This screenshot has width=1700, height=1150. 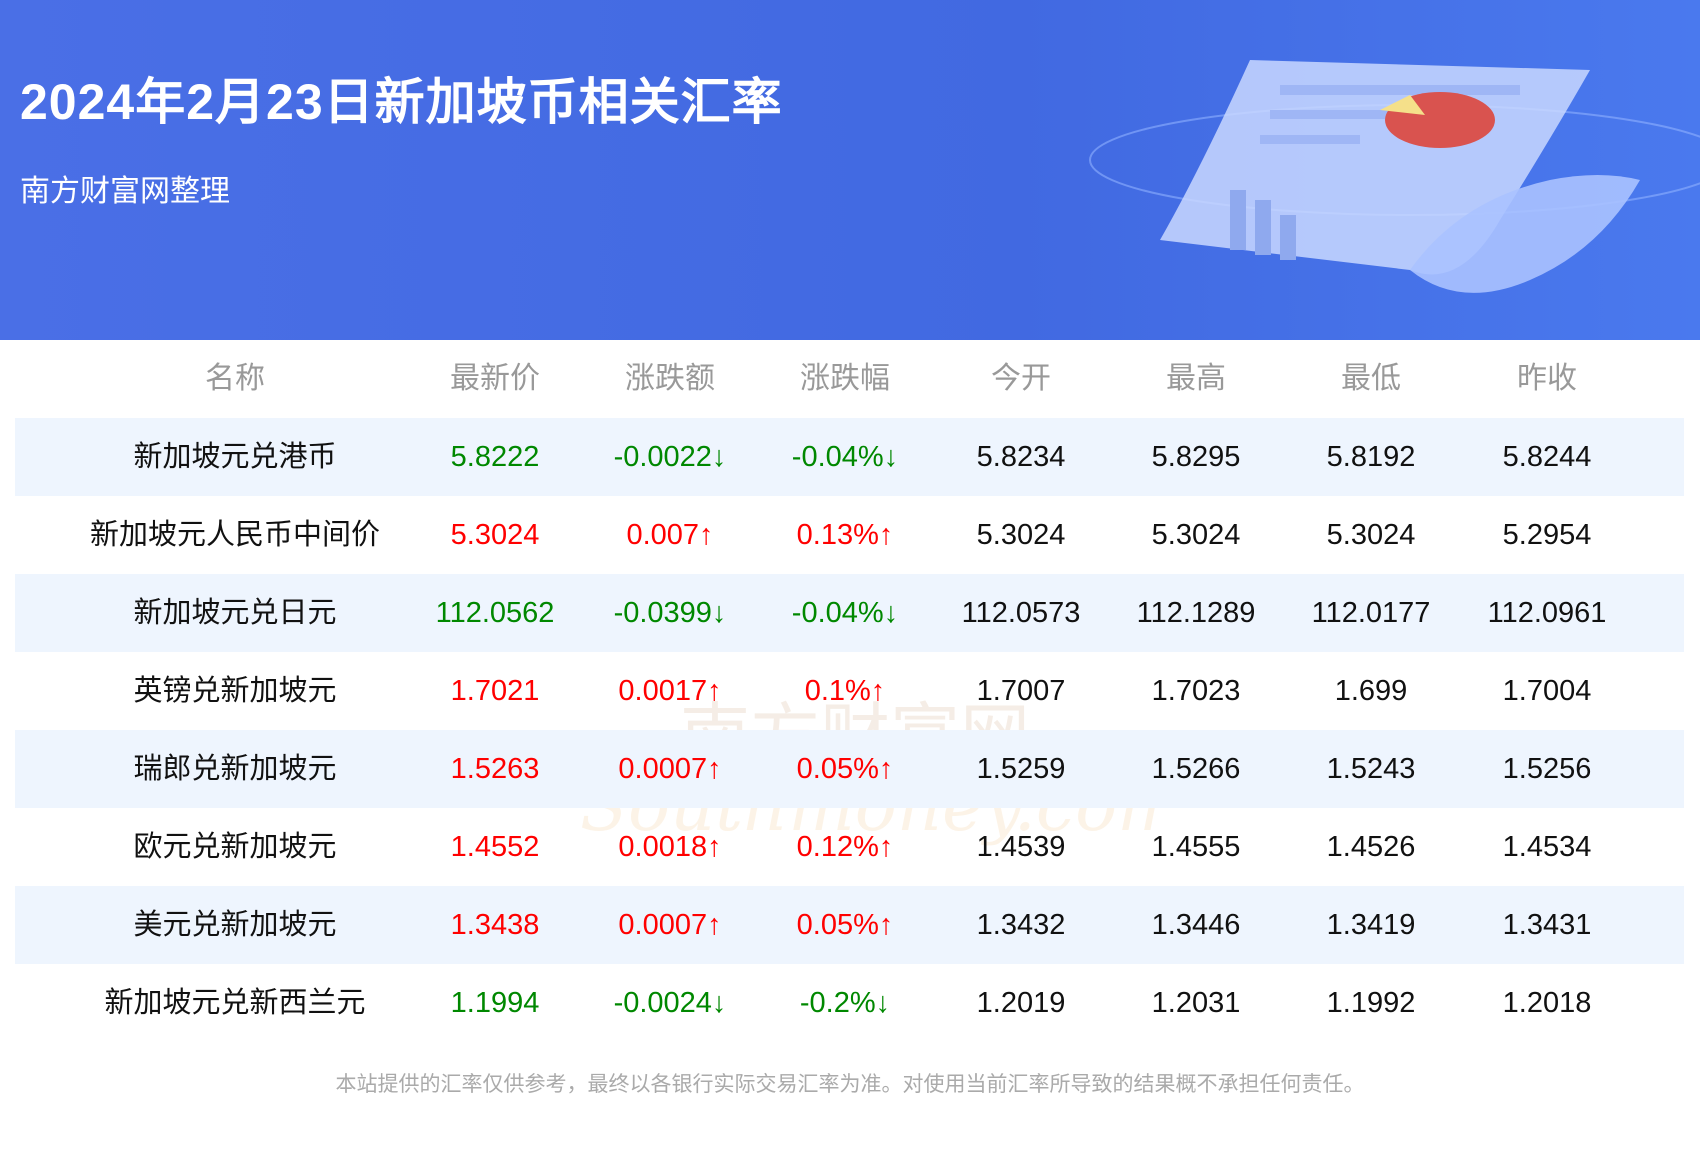 What do you see at coordinates (1547, 535) in the screenshot?
I see `cell-prev: 5.2954` at bounding box center [1547, 535].